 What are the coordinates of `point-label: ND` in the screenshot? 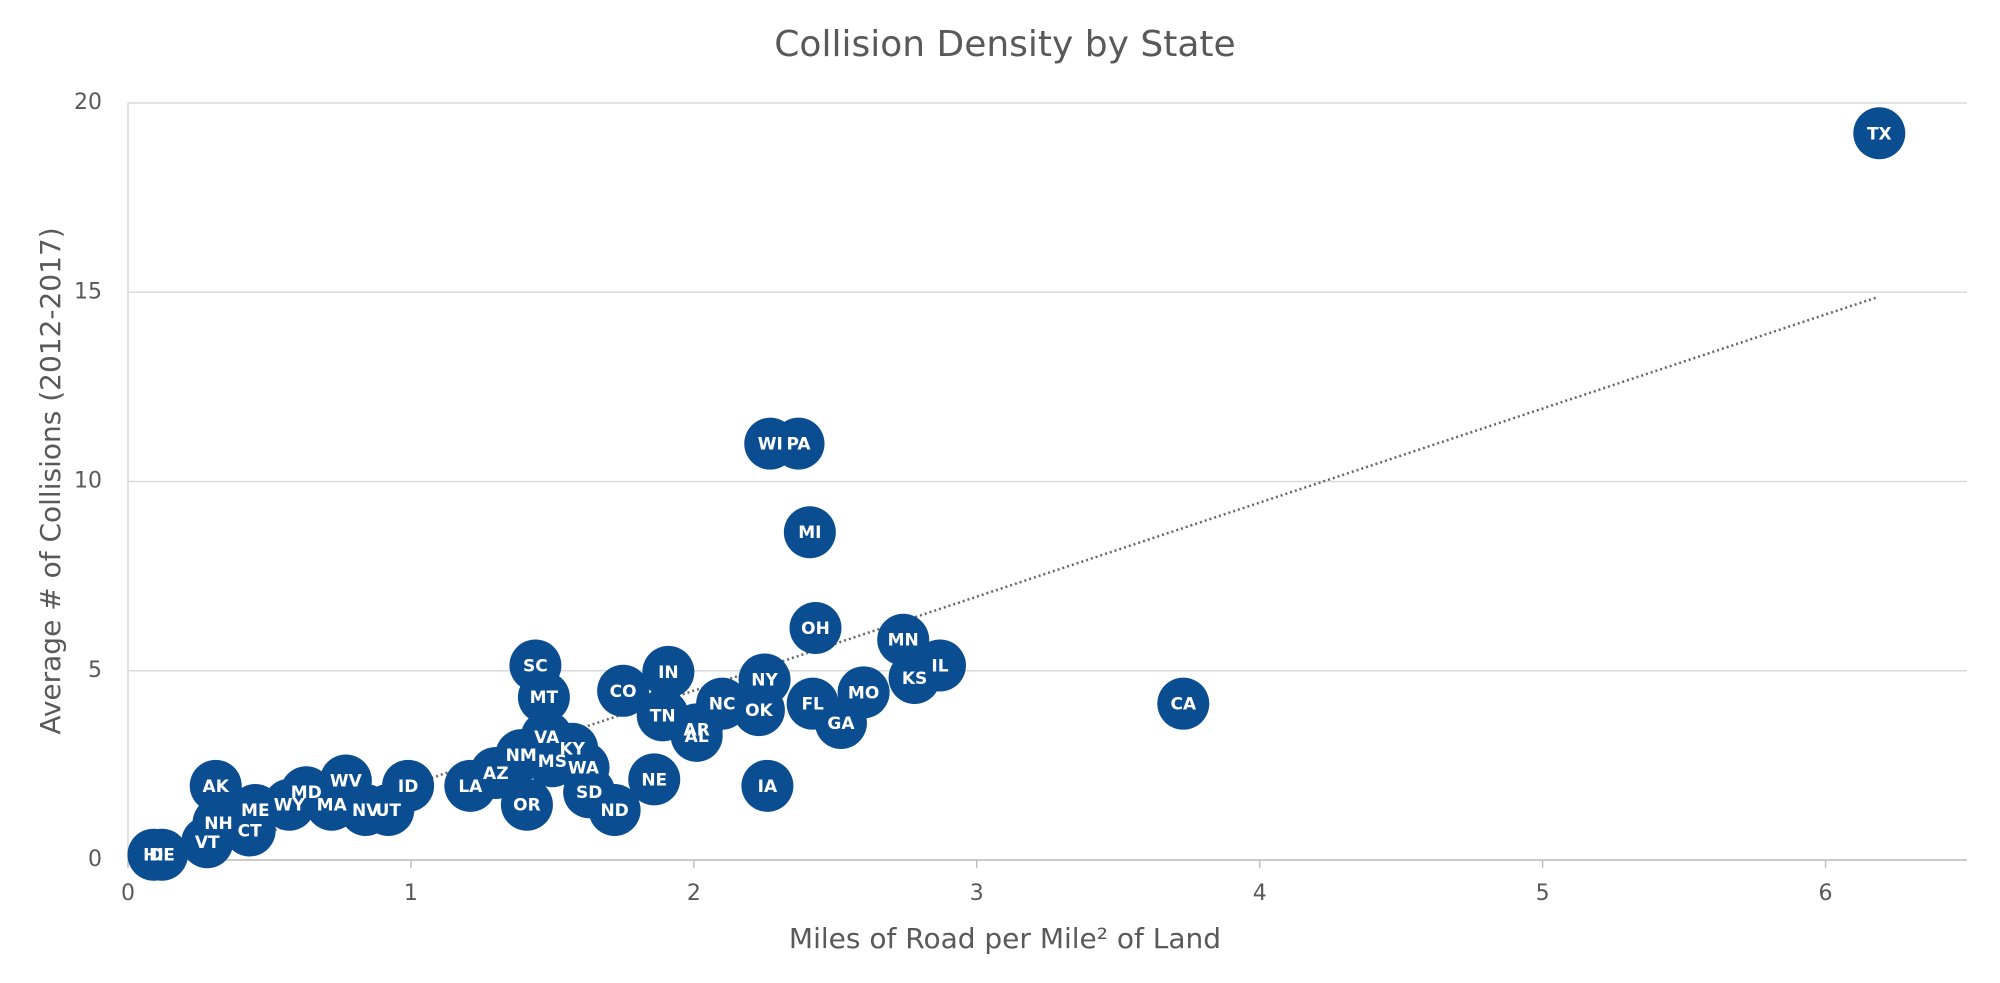 It's located at (614, 811).